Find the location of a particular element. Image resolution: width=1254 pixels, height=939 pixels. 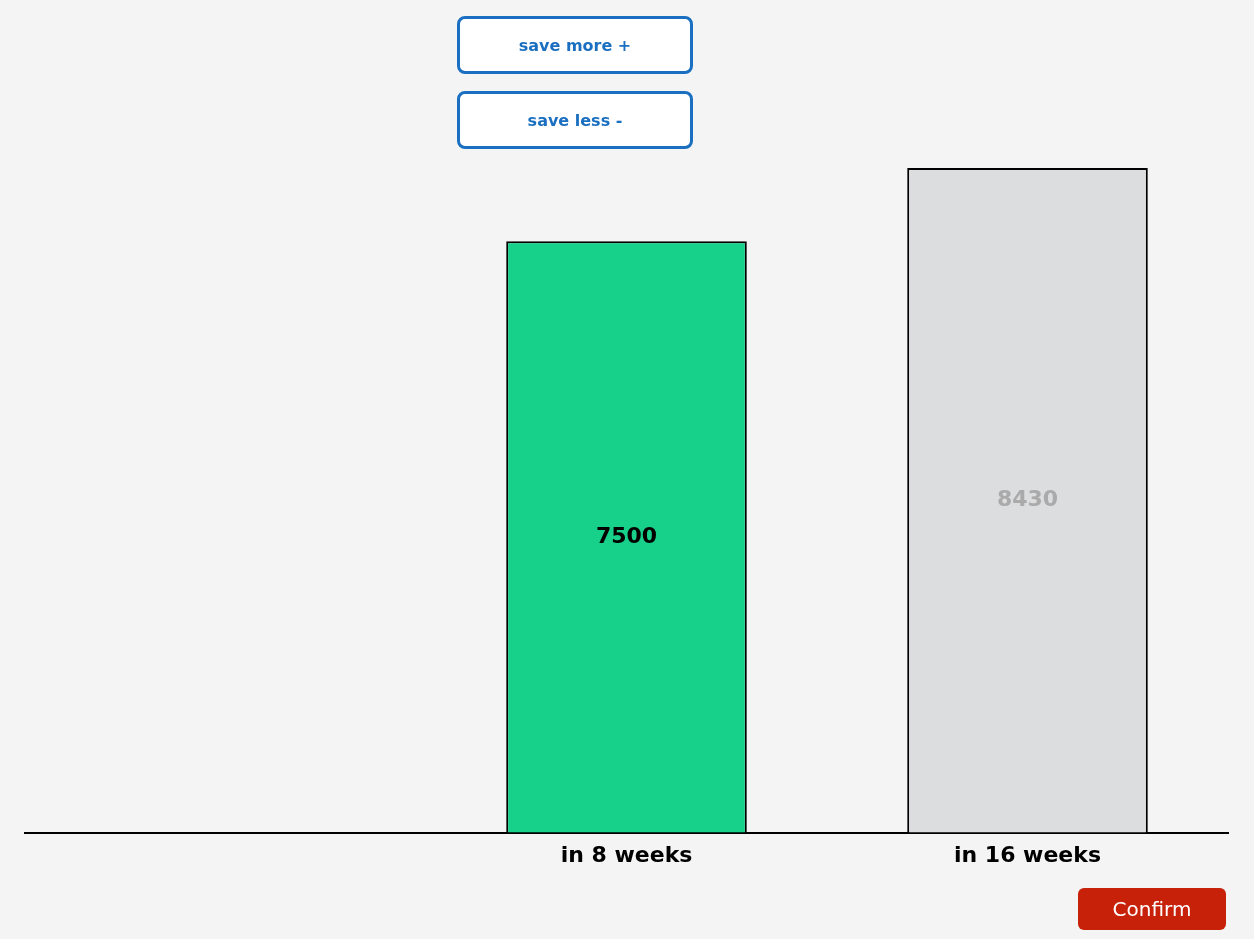

increase-button: save more + is located at coordinates (575, 45).